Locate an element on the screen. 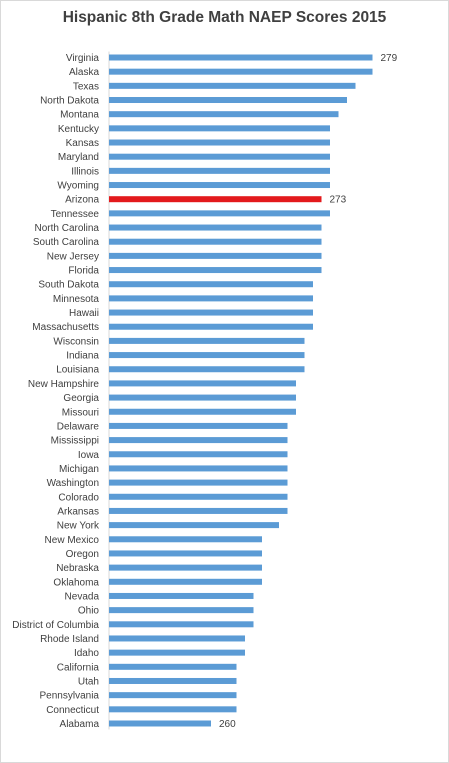 Image resolution: width=449 pixels, height=763 pixels. category-label-wyoming: Wyoming is located at coordinates (78, 186).